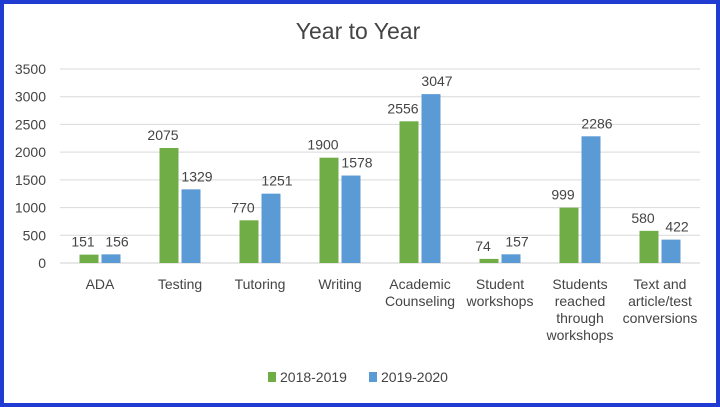 Image resolution: width=720 pixels, height=407 pixels. What do you see at coordinates (196, 176) in the screenshot?
I see `data-label: 1329` at bounding box center [196, 176].